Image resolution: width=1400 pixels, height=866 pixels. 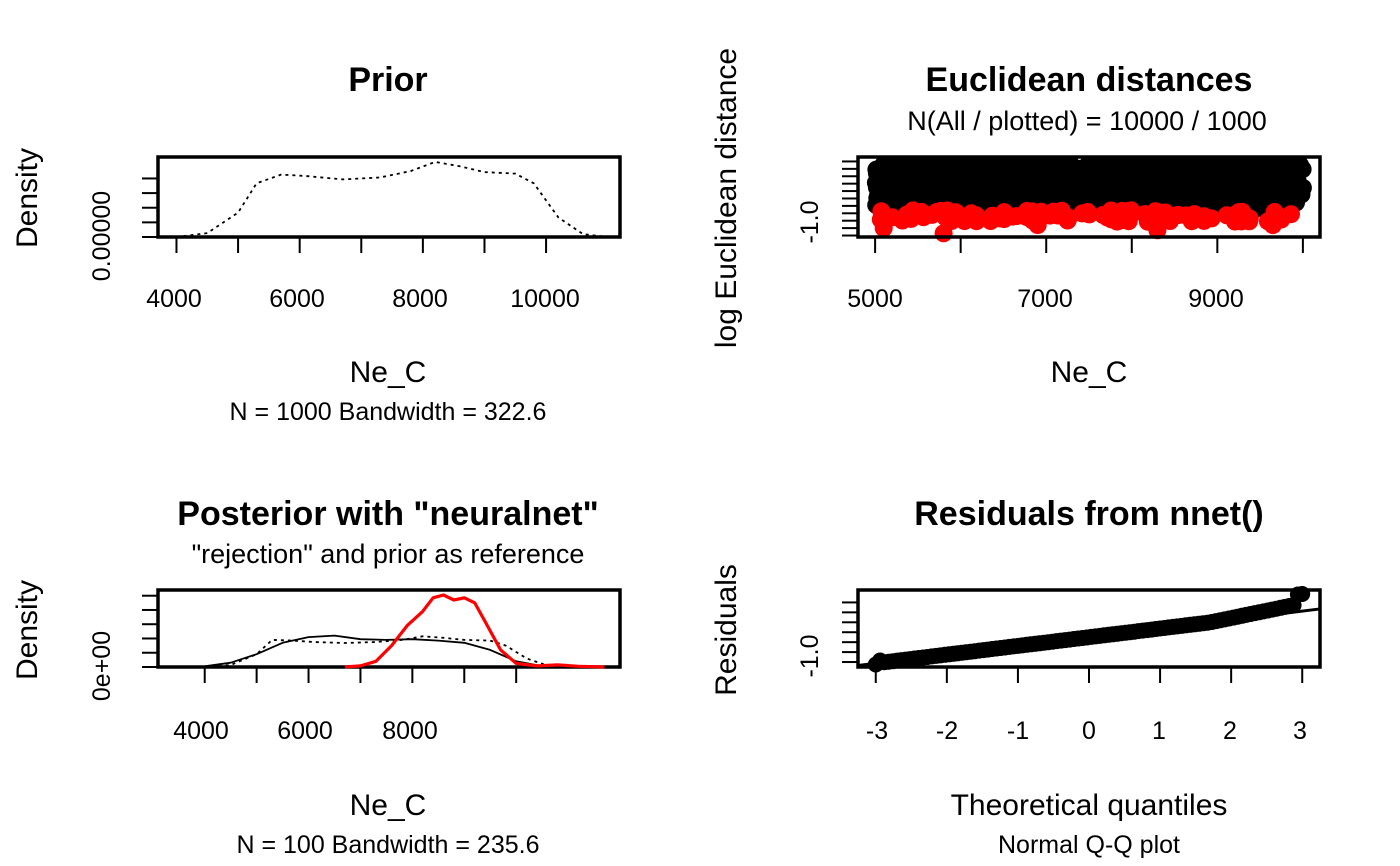 I want to click on rejection-density-line, so click(x=373, y=651).